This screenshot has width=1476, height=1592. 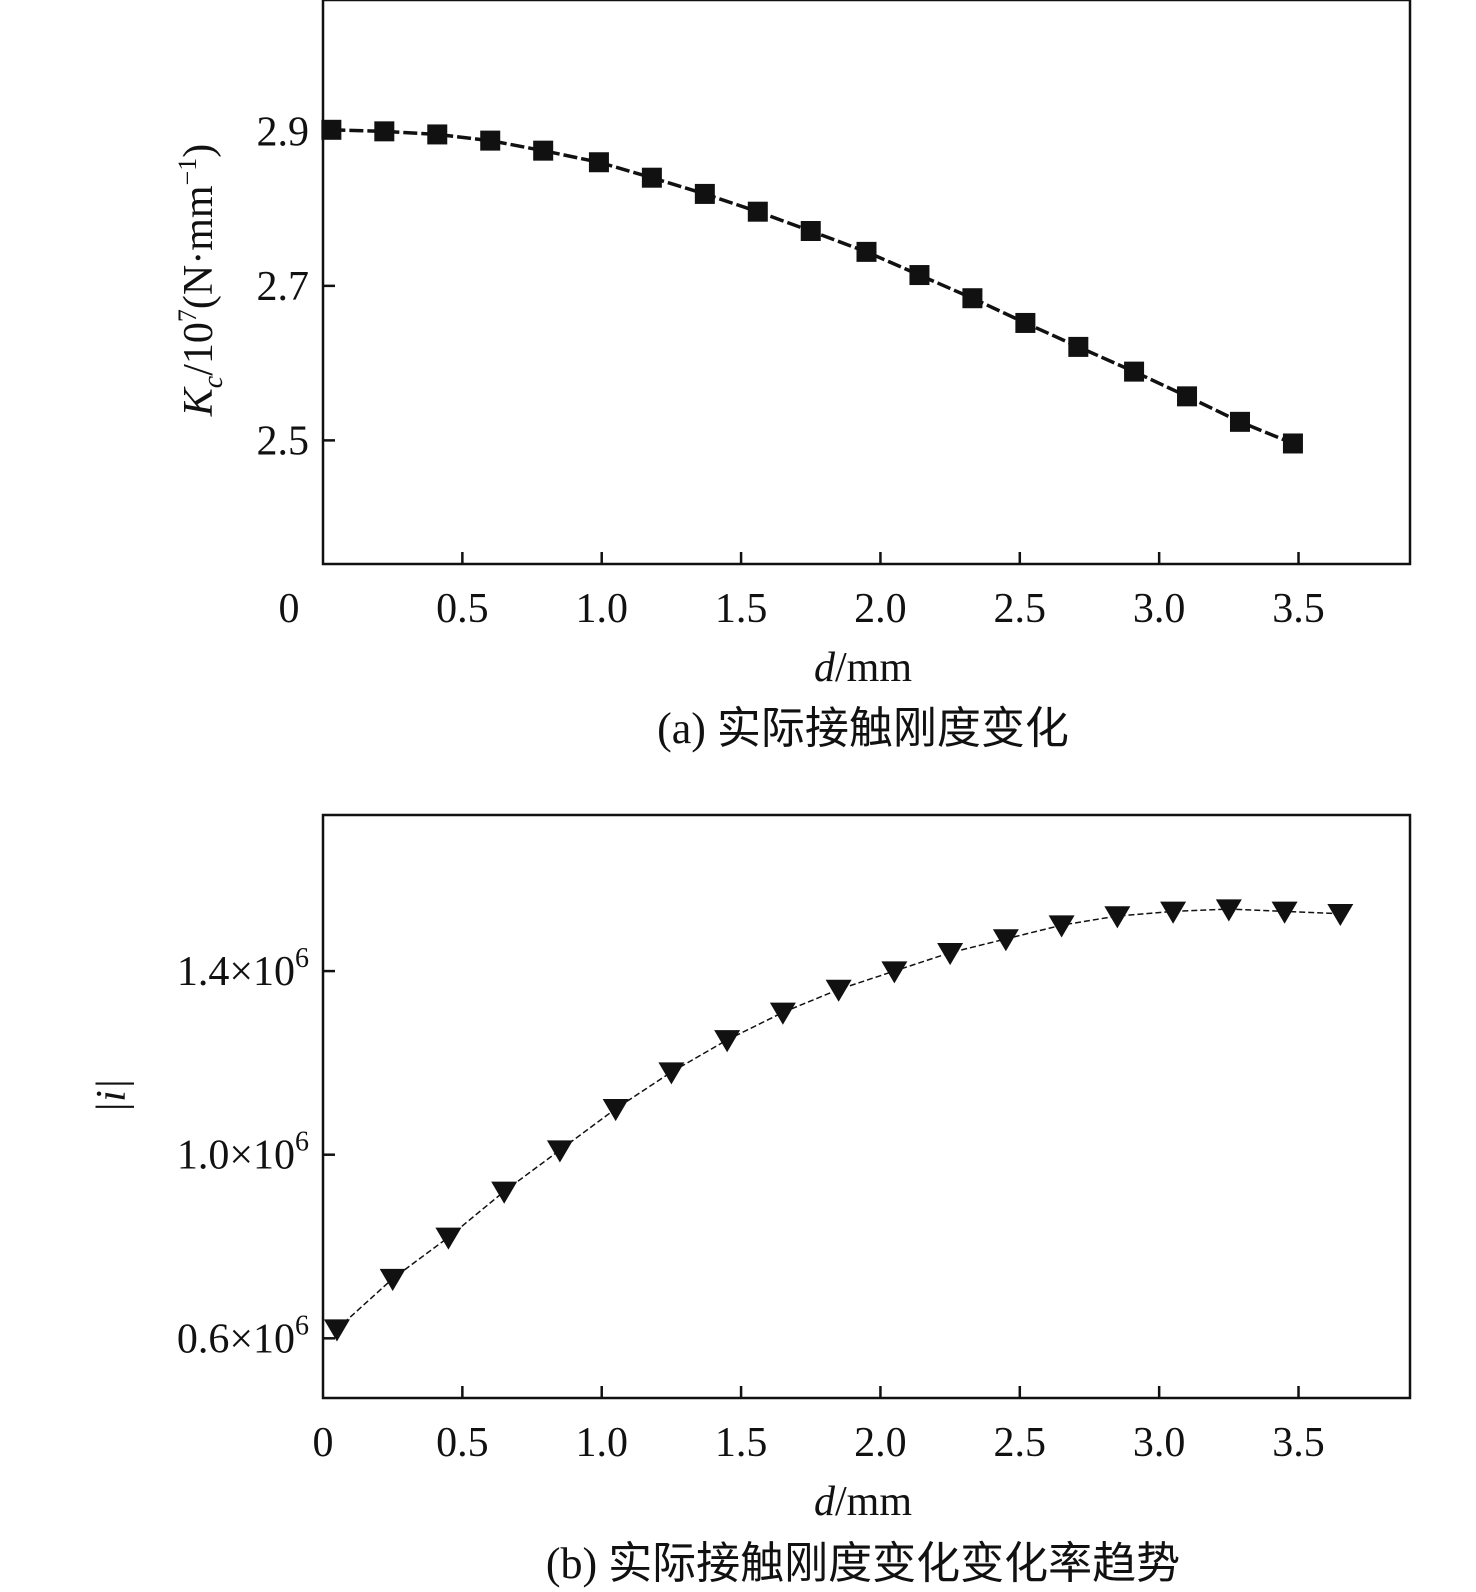 I want to click on chart-b-y-axis-label: |i|, so click(x=112, y=1096).